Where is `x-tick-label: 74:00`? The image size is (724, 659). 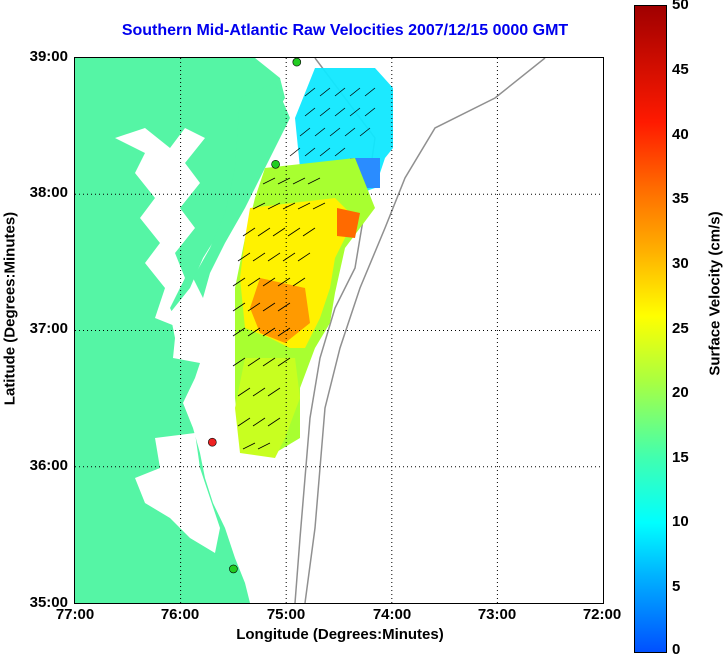
x-tick-label: 74:00 is located at coordinates (392, 614).